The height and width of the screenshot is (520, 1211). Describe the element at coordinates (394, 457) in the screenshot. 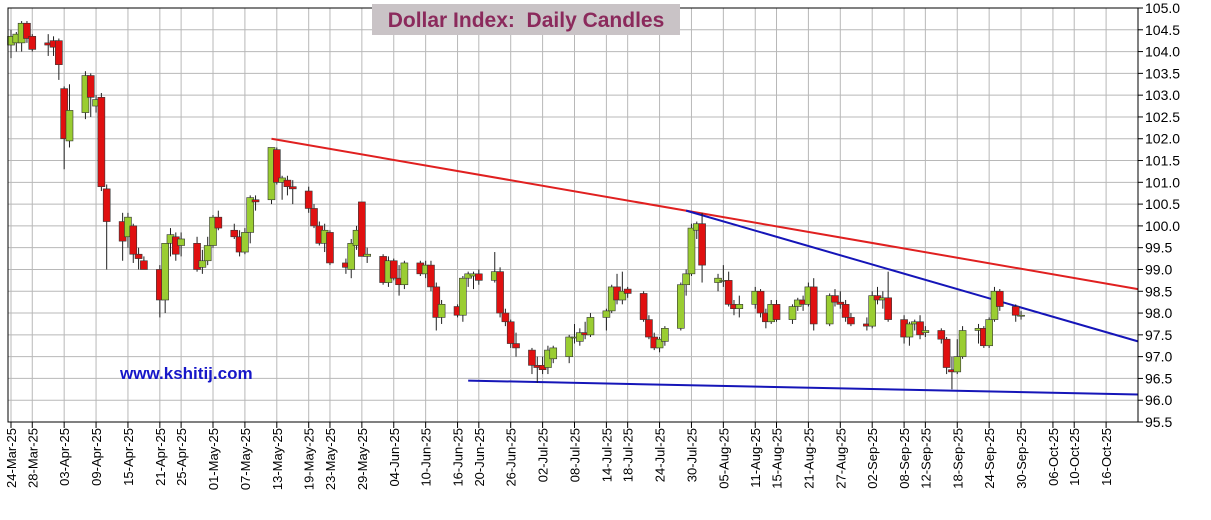

I see `x-tick-label: 04-Jun-25` at that location.